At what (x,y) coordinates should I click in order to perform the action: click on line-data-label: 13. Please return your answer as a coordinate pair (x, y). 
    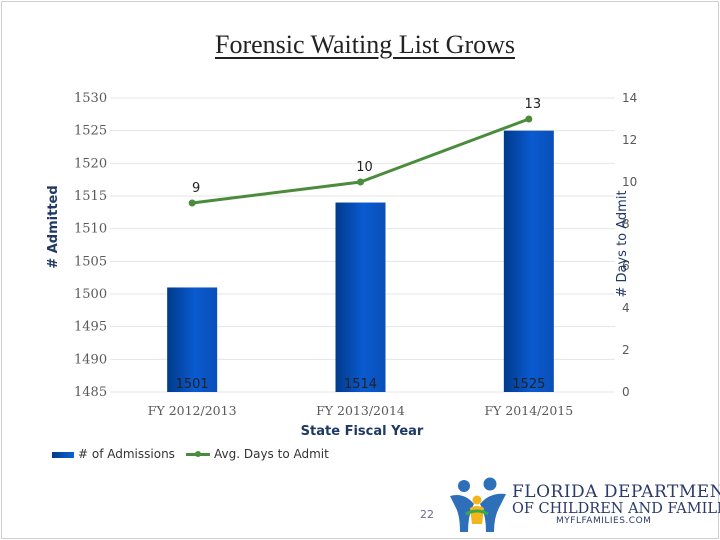
    Looking at the image, I should click on (533, 104).